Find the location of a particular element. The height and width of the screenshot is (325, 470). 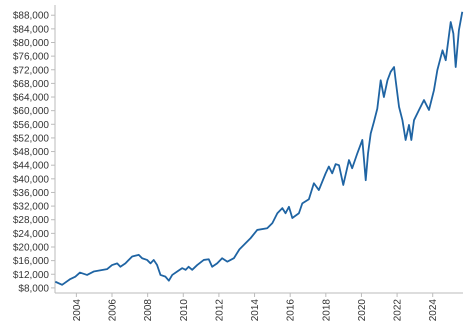

y-tick-label: $56,000 is located at coordinates (31, 125).